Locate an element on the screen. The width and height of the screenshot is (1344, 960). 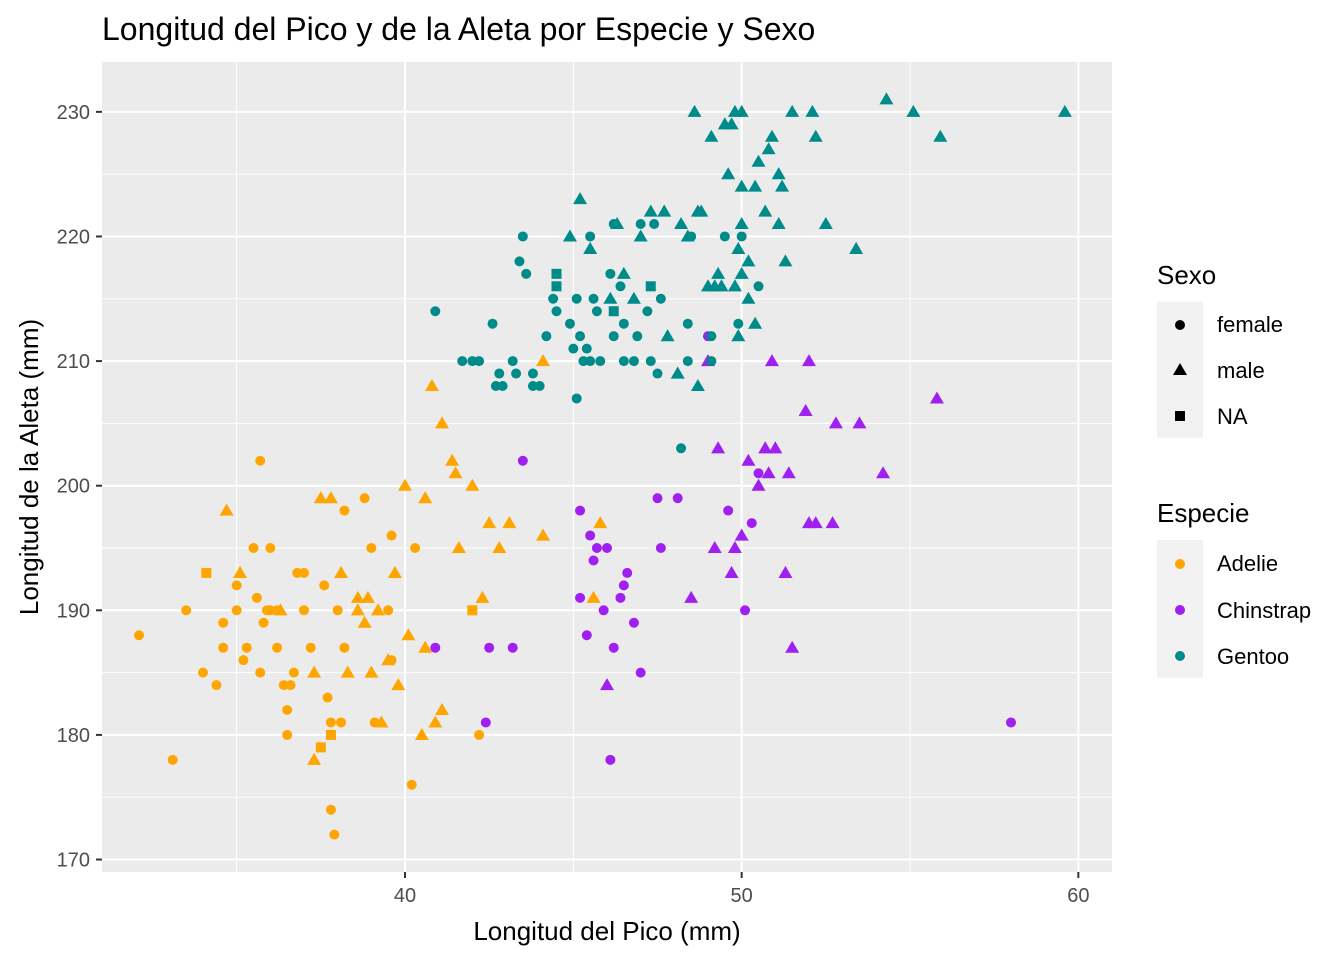
legend-especie: Especie Adelie Chinstrap Gentoo is located at coordinates (1234, 588).